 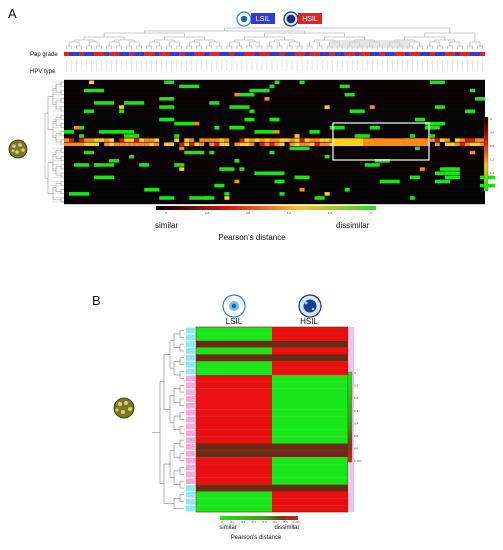 I want to click on dissimilar-label-a: dissimilar, so click(x=353, y=225).